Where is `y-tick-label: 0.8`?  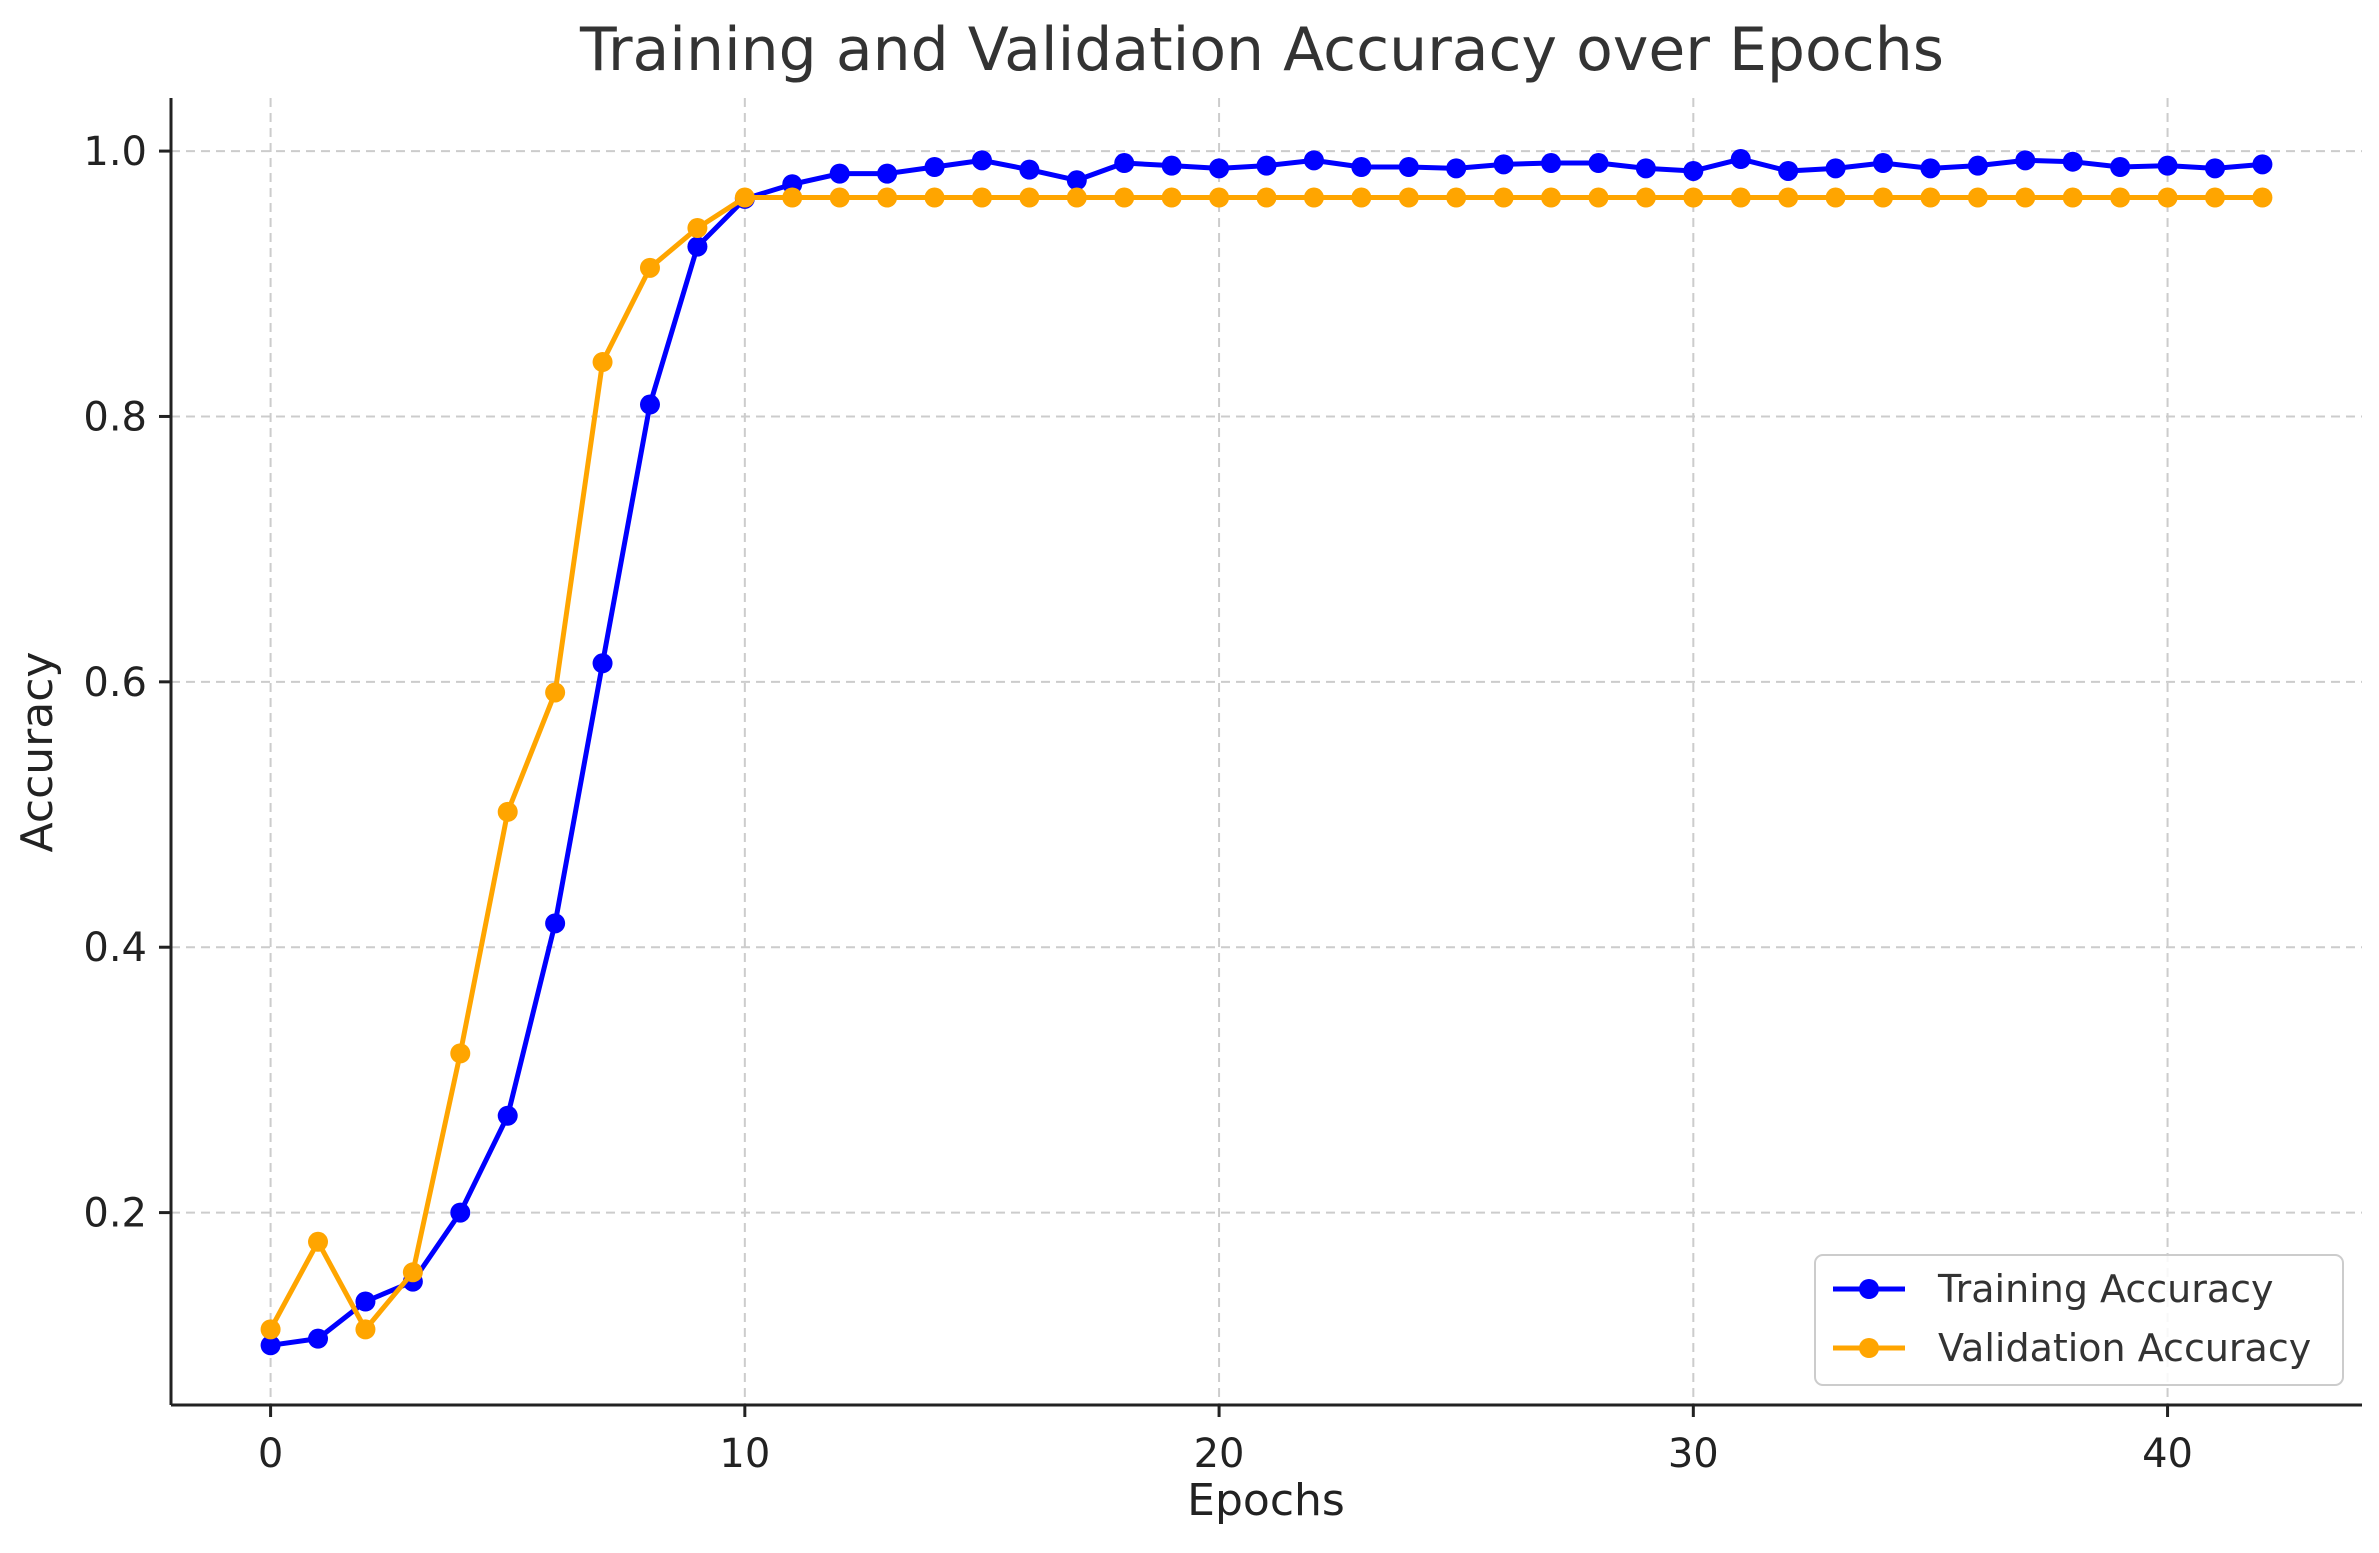
y-tick-label: 0.8 is located at coordinates (115, 417).